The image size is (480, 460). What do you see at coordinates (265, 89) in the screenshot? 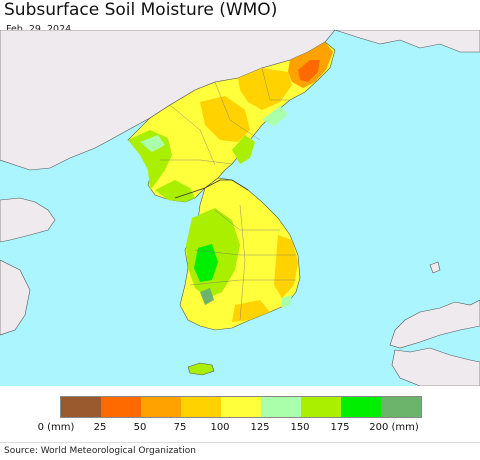
I see `nk-gold-north` at bounding box center [265, 89].